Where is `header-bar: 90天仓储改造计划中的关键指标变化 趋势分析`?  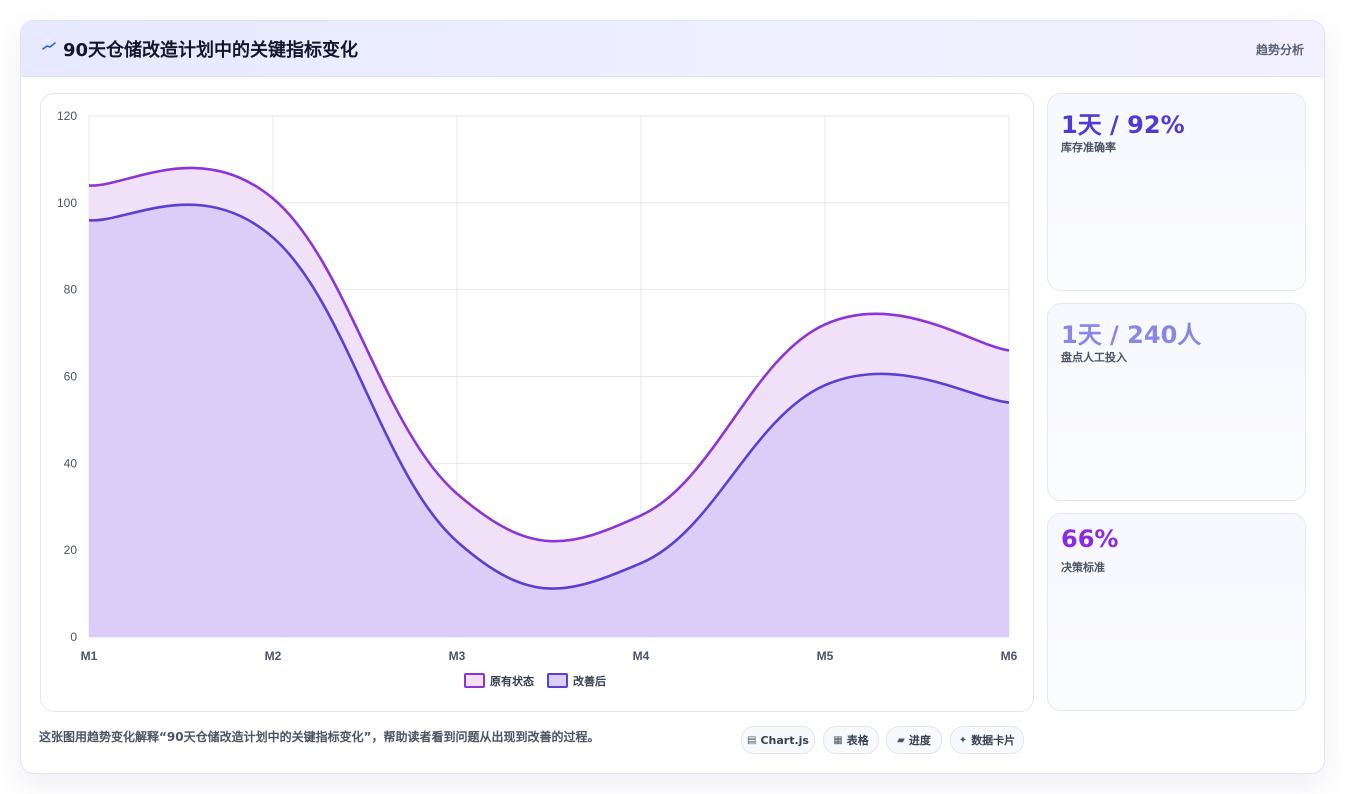 header-bar: 90天仓储改造计划中的关键指标变化 趋势分析 is located at coordinates (672, 49).